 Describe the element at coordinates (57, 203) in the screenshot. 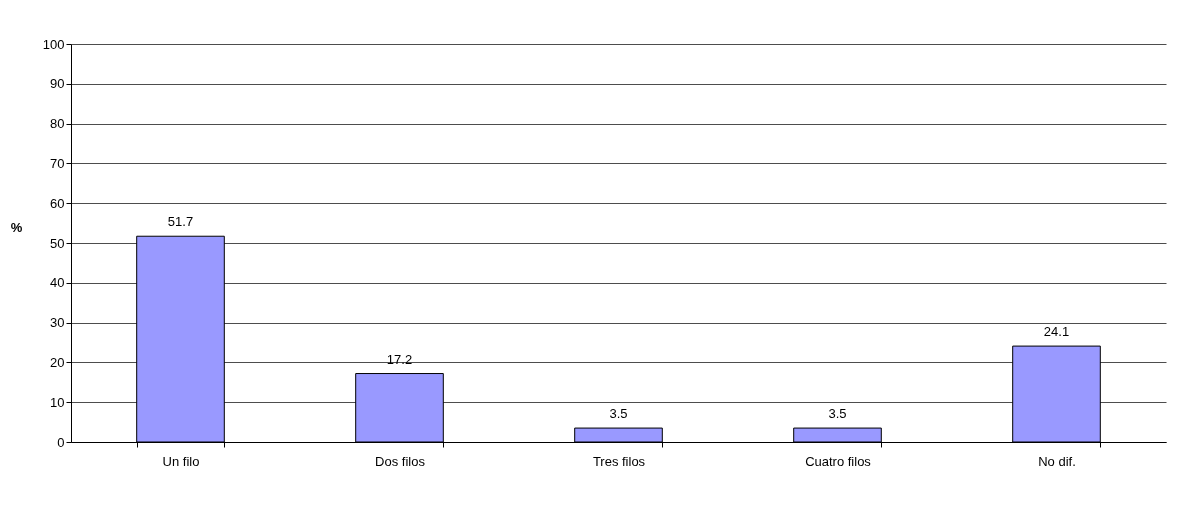

I see `y-tick-label: 60` at that location.